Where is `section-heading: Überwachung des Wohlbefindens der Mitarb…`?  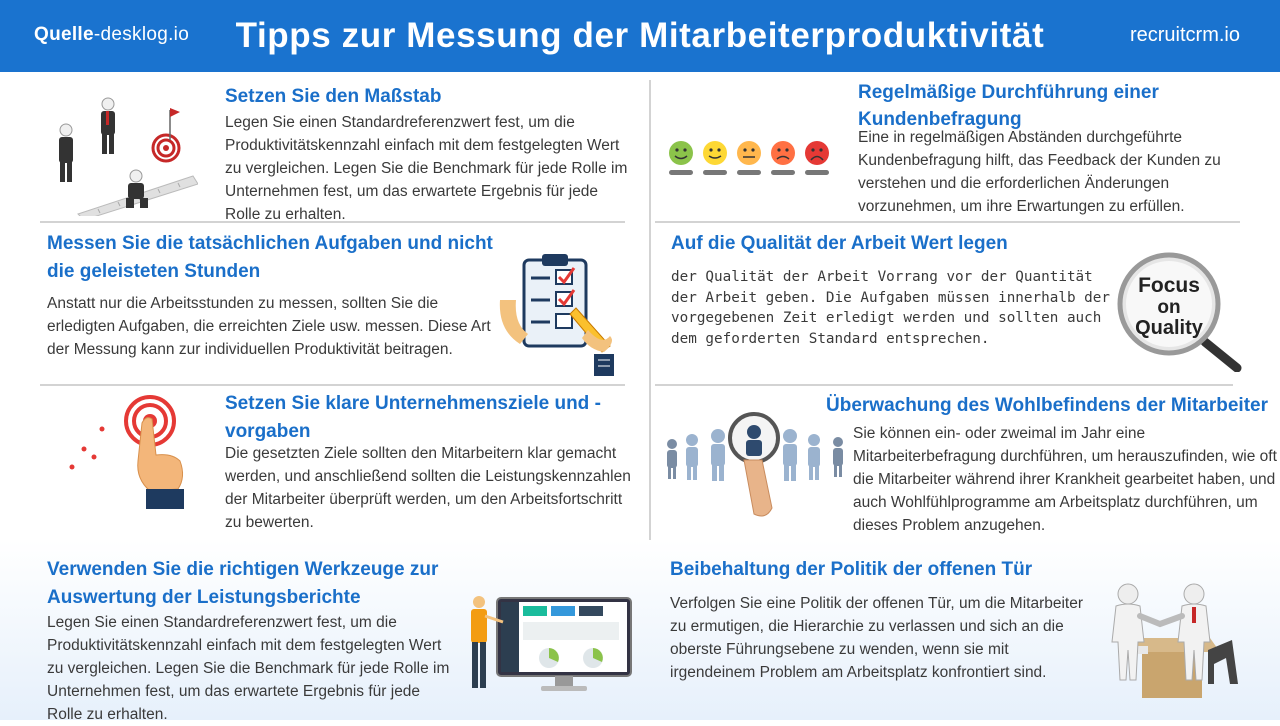
section-heading: Überwachung des Wohlbefindens der Mitarb… is located at coordinates (1047, 405).